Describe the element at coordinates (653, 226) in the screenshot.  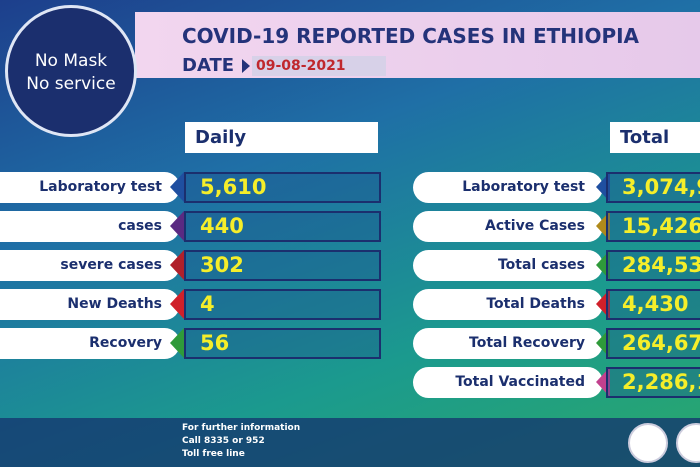
I see `row-value: 15,426` at that location.